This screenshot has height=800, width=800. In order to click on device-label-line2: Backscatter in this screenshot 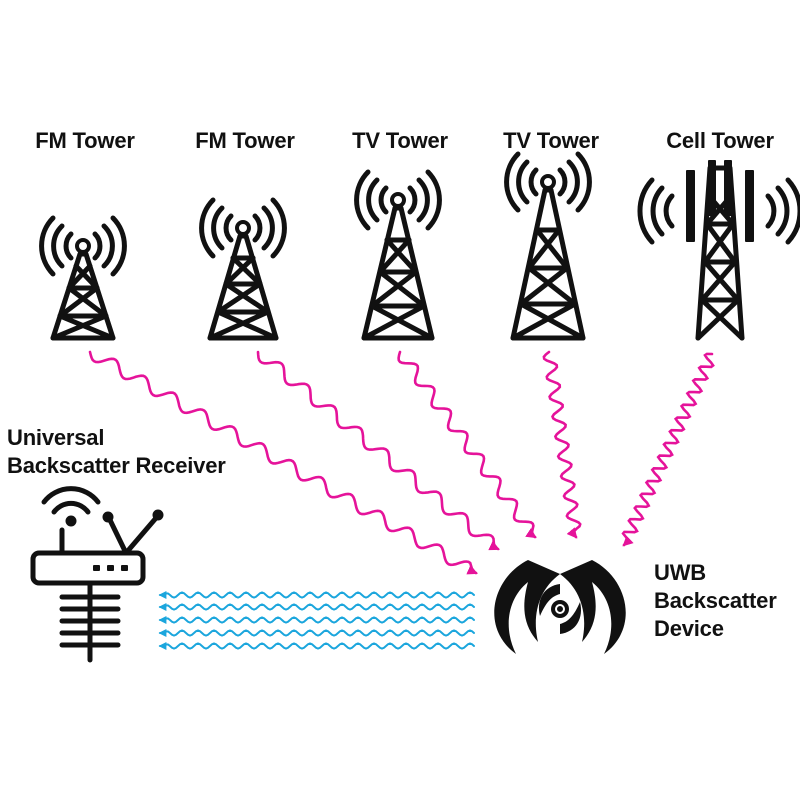, I will do `click(715, 600)`.